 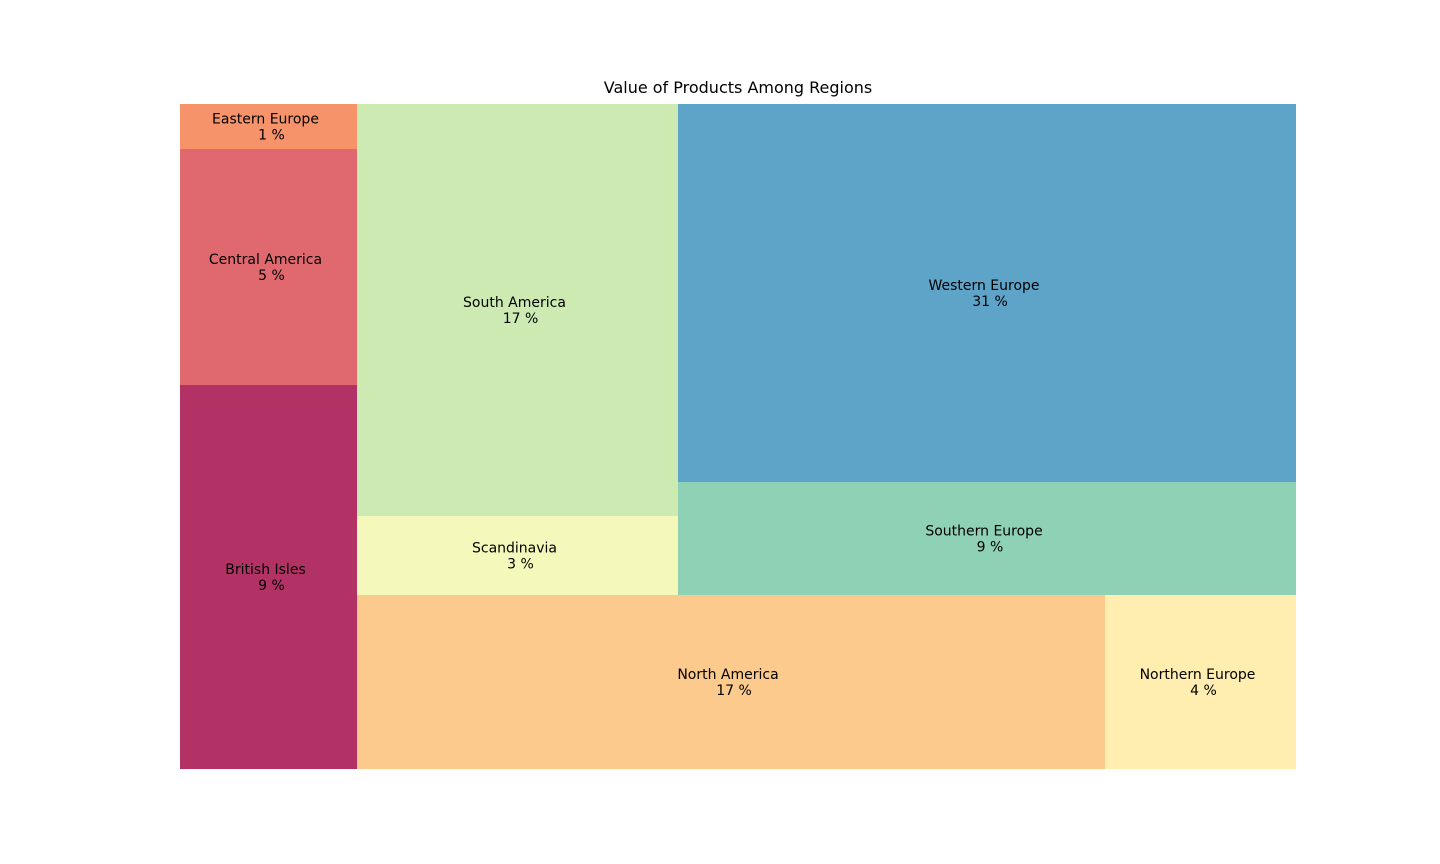 What do you see at coordinates (265, 260) in the screenshot?
I see `treemap-label-central-america: Central America` at bounding box center [265, 260].